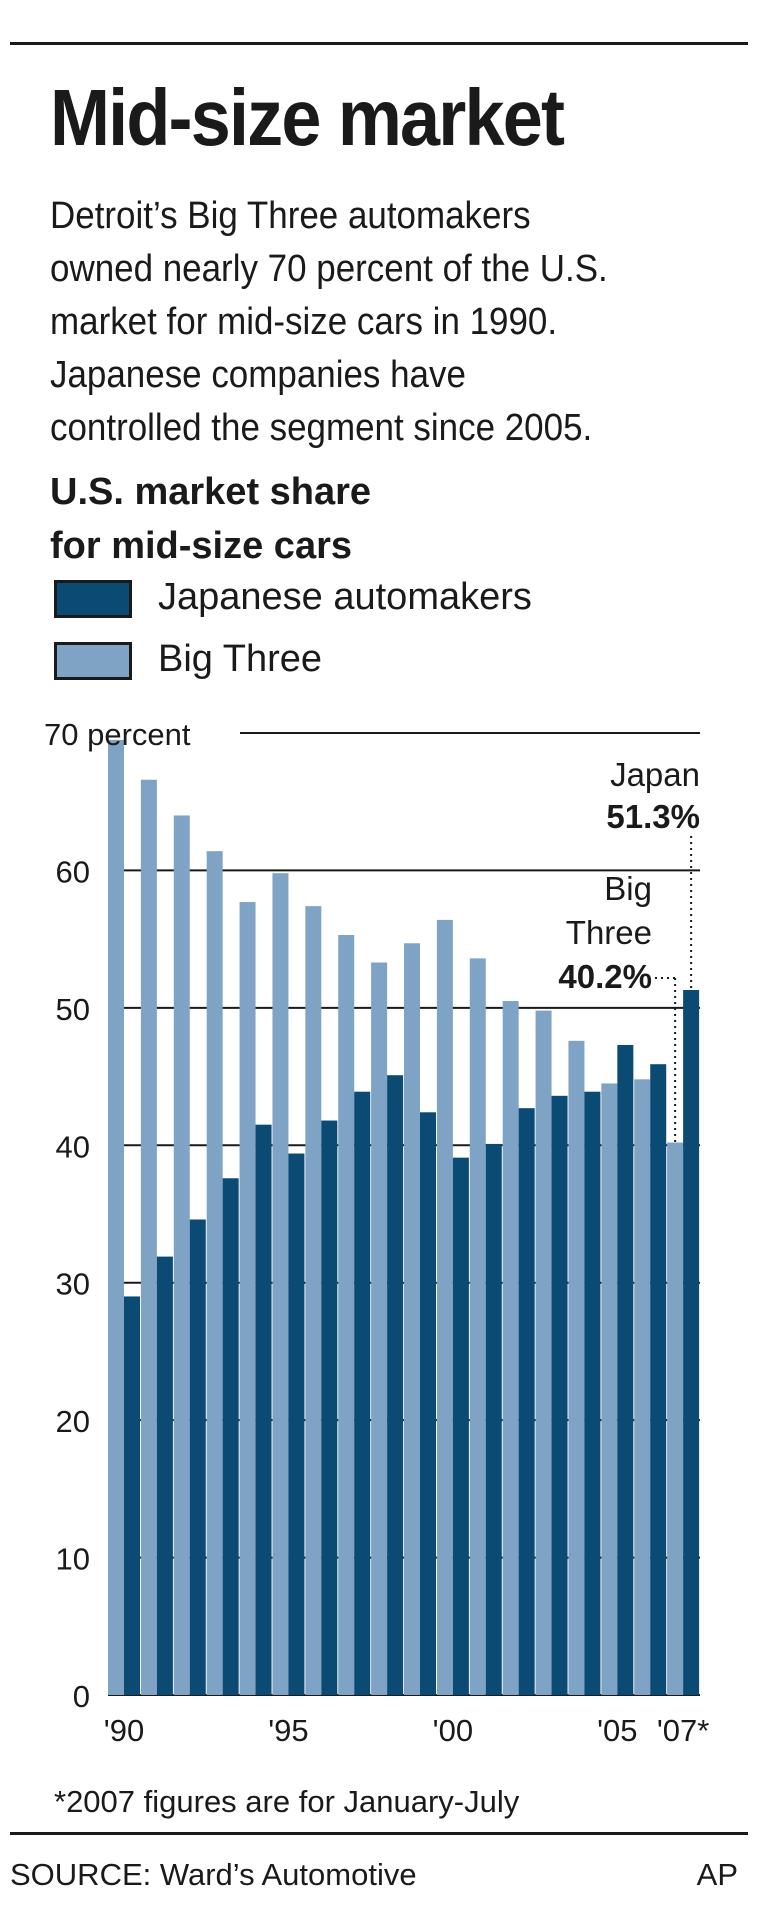 Image resolution: width=760 pixels, height=1929 pixels. What do you see at coordinates (321, 428) in the screenshot?
I see `intro-line: controlled the segment since 2005.` at bounding box center [321, 428].